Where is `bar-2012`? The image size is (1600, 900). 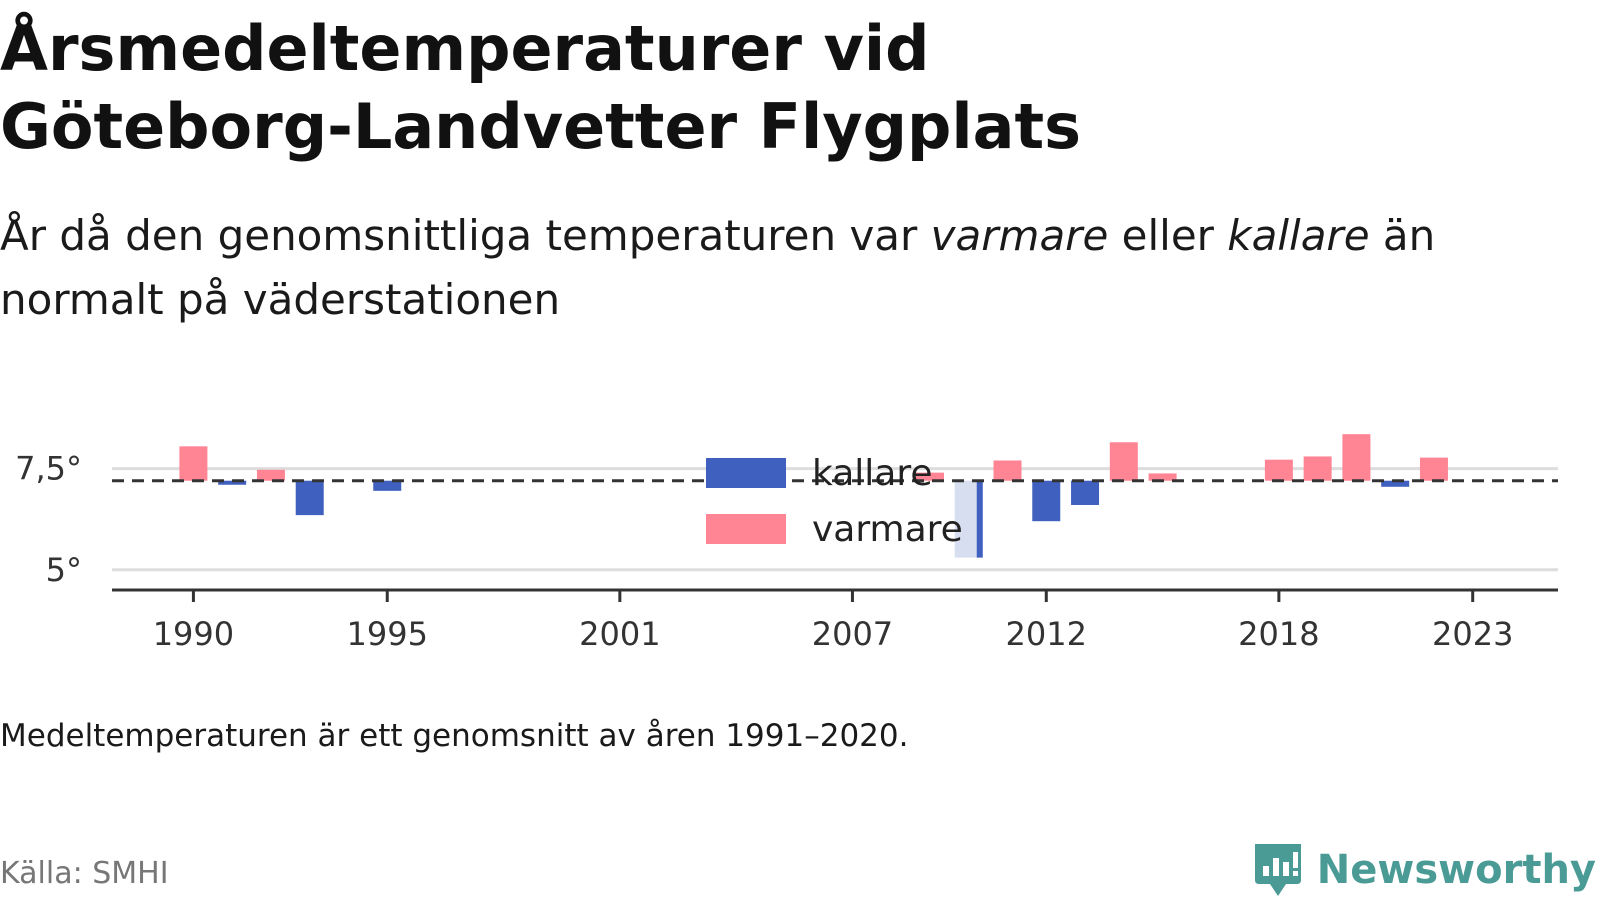 bar-2012 is located at coordinates (1046, 501).